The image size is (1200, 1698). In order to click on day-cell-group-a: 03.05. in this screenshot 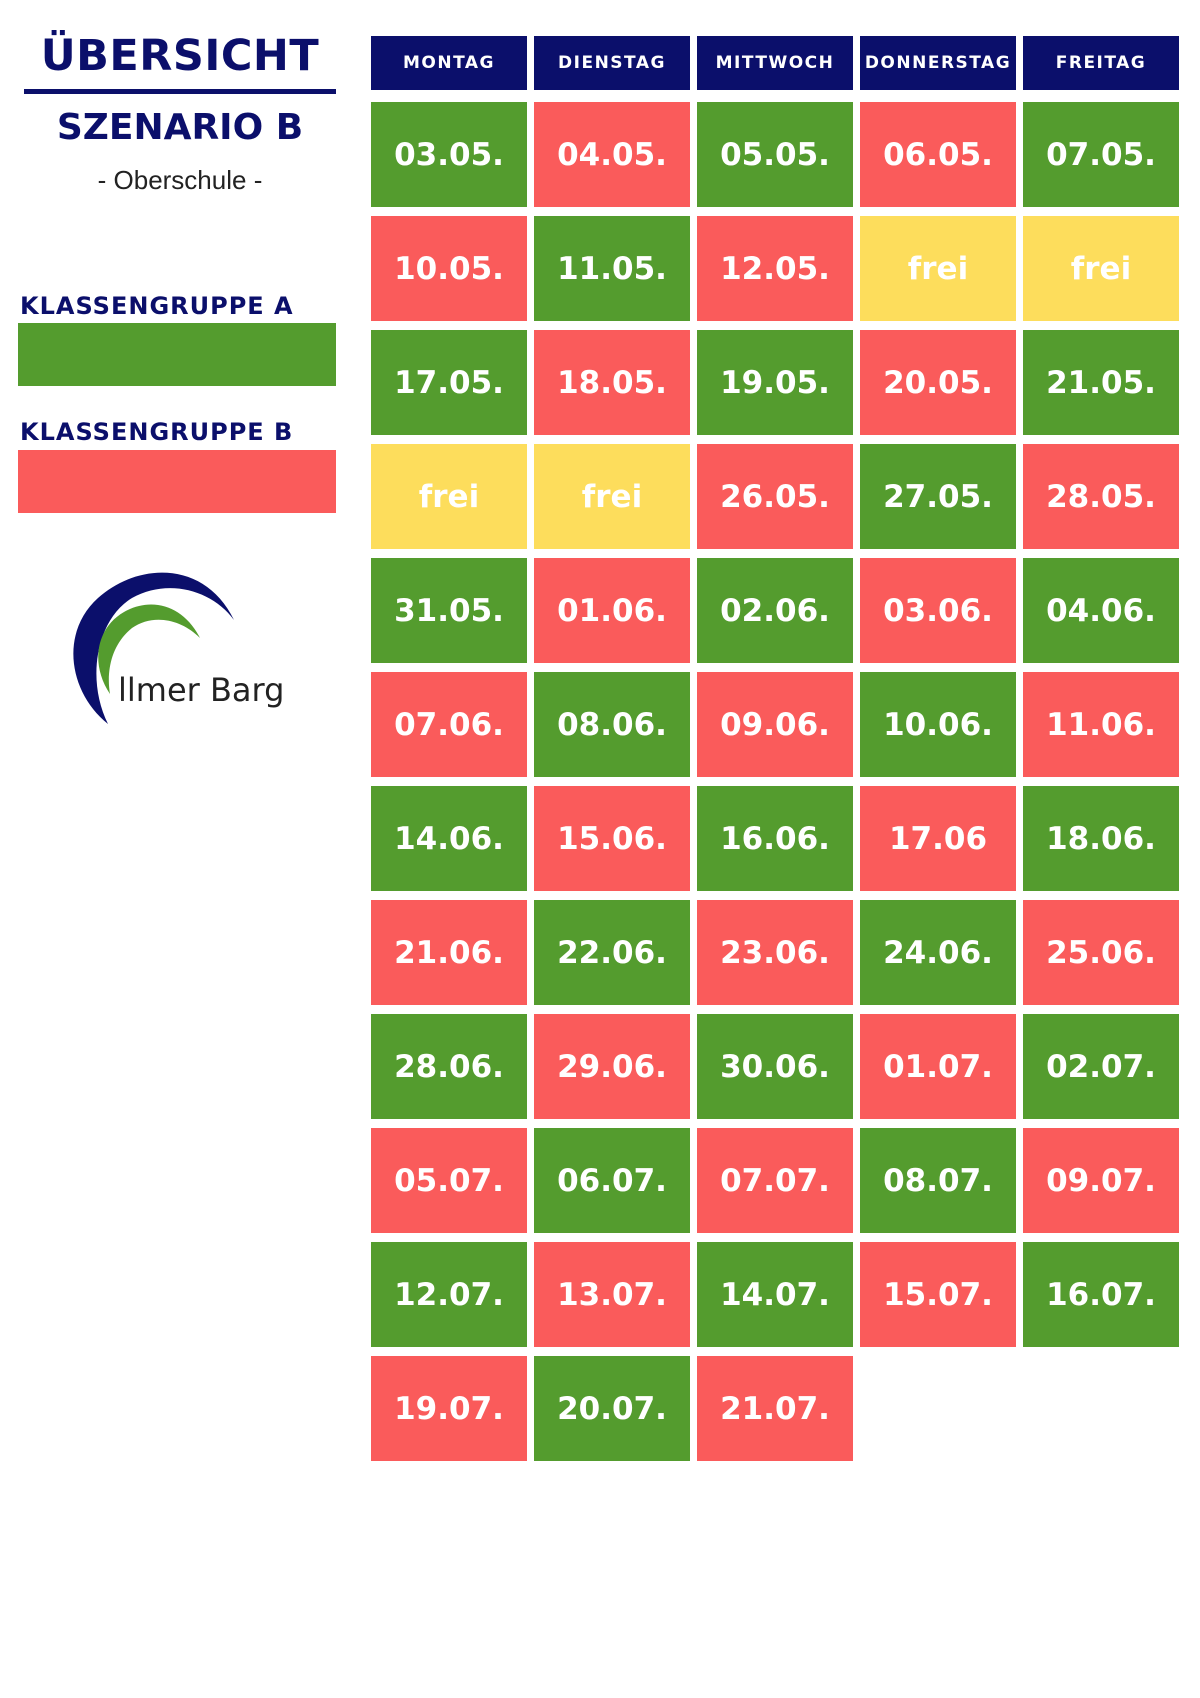, I will do `click(449, 154)`.